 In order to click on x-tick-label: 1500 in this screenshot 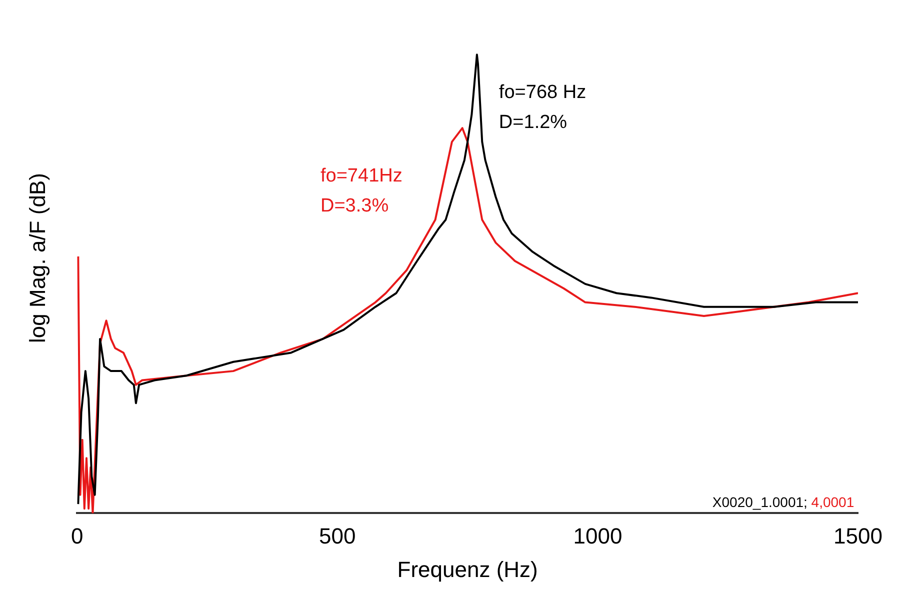, I will do `click(858, 535)`.